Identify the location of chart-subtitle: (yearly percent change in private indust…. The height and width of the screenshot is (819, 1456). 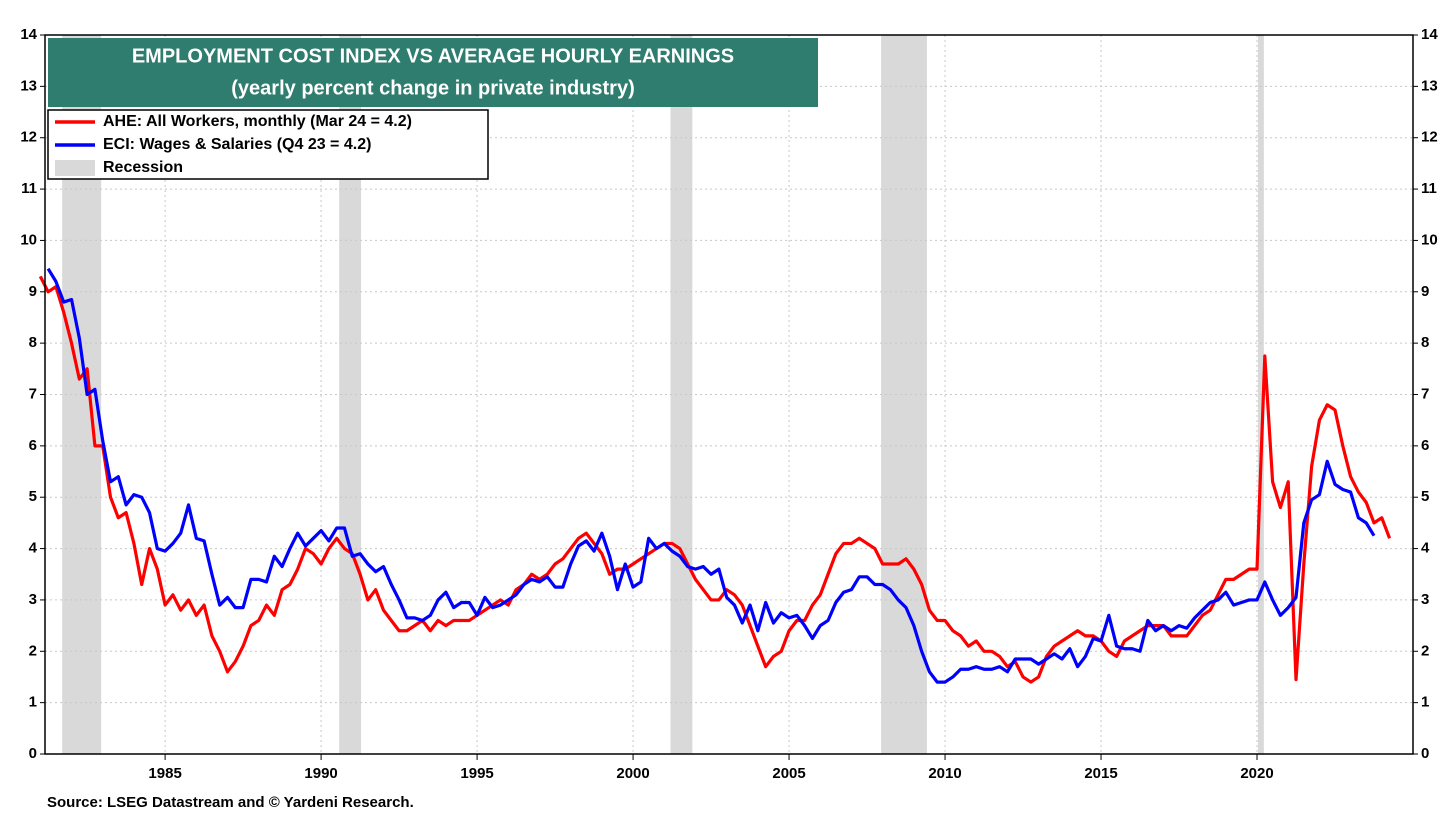
(432, 88).